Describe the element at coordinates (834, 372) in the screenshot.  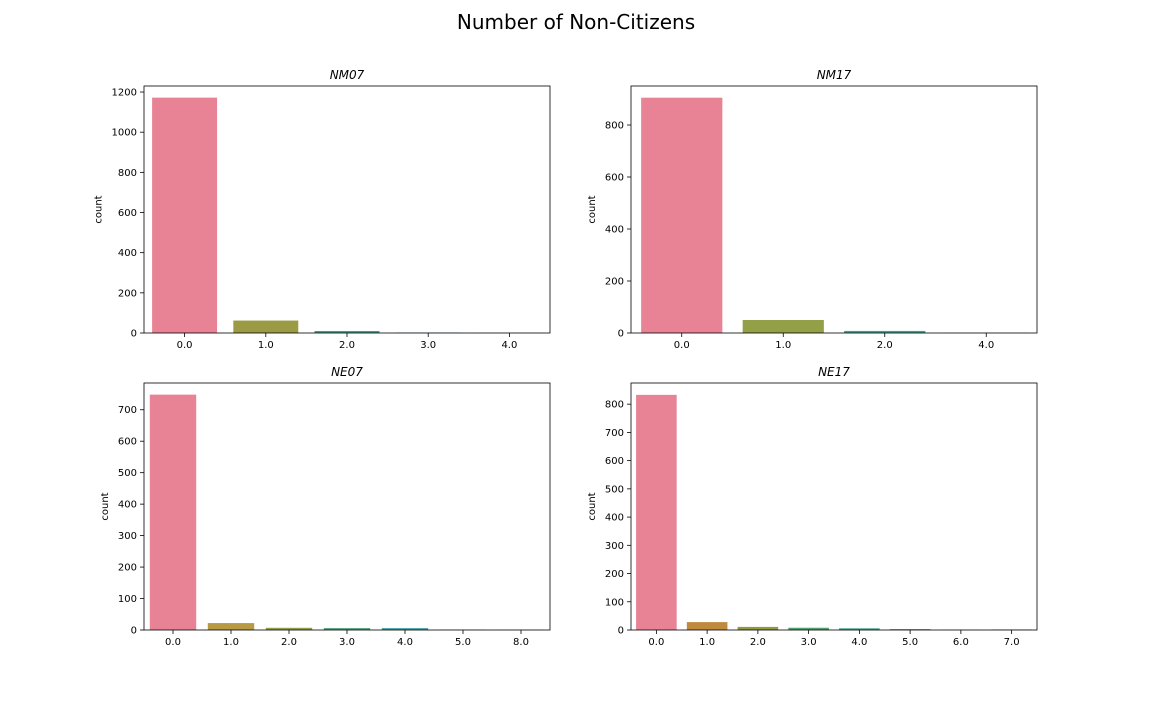
I see `subplot-title: NE17` at that location.